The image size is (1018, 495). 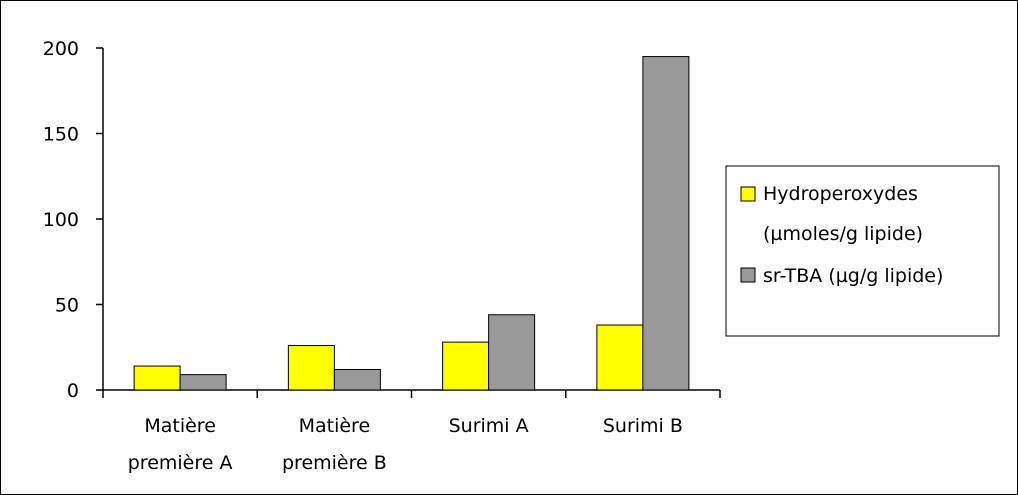 What do you see at coordinates (61, 49) in the screenshot?
I see `y-tick-label: 200` at bounding box center [61, 49].